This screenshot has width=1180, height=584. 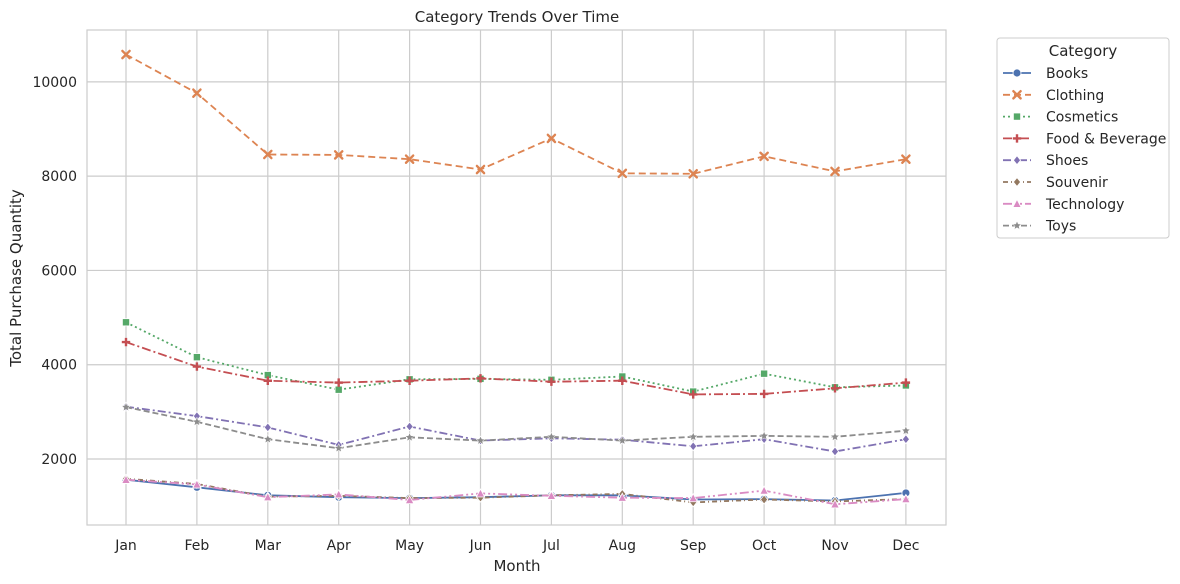 I want to click on x-tick-label: Jul, so click(x=551, y=546).